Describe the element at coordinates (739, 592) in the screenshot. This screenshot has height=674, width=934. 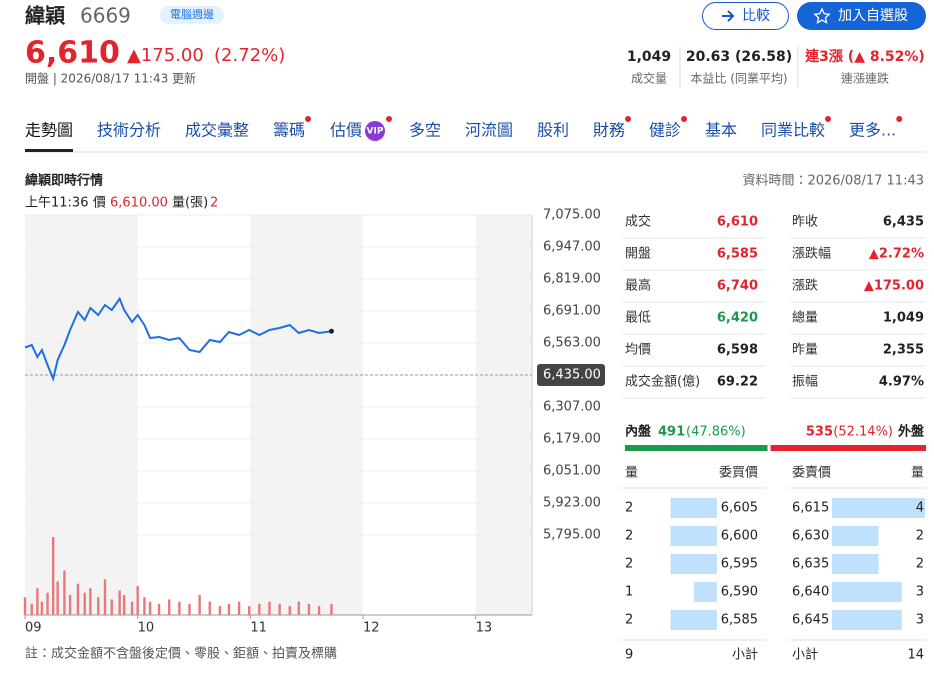
I see `bid-price: 6,590` at that location.